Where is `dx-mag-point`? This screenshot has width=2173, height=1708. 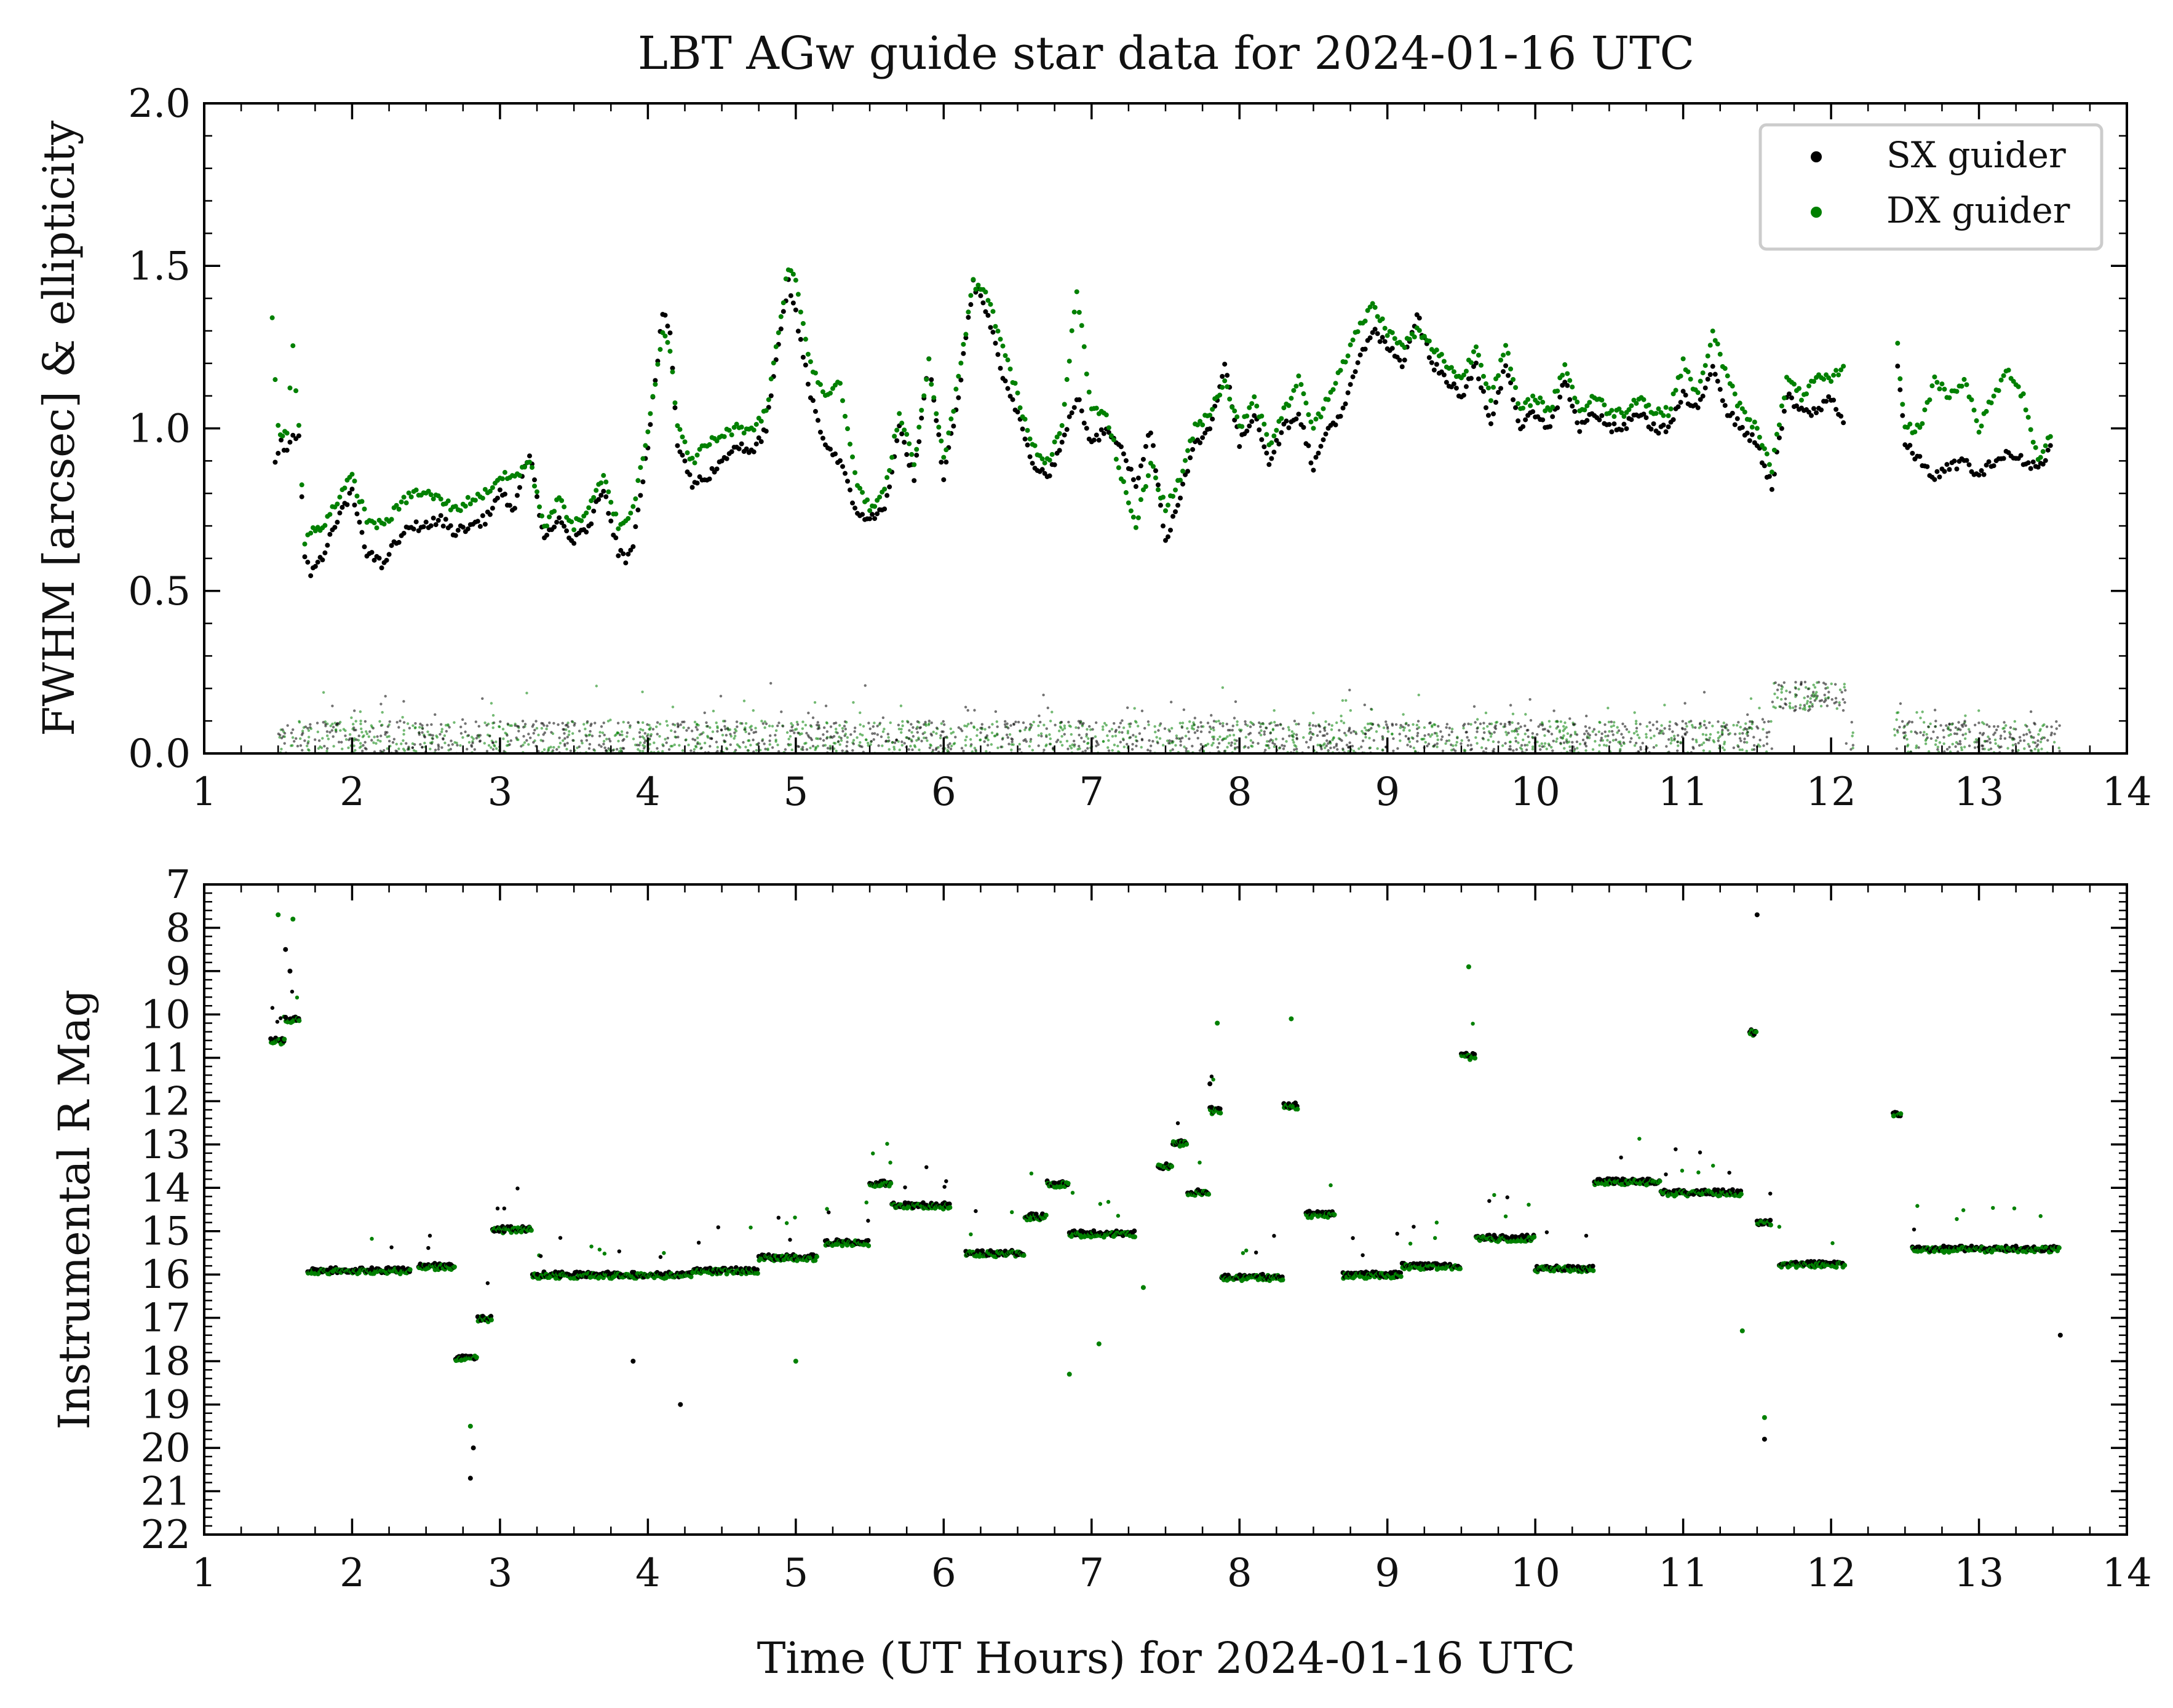
dx-mag-point is located at coordinates (842, 1246).